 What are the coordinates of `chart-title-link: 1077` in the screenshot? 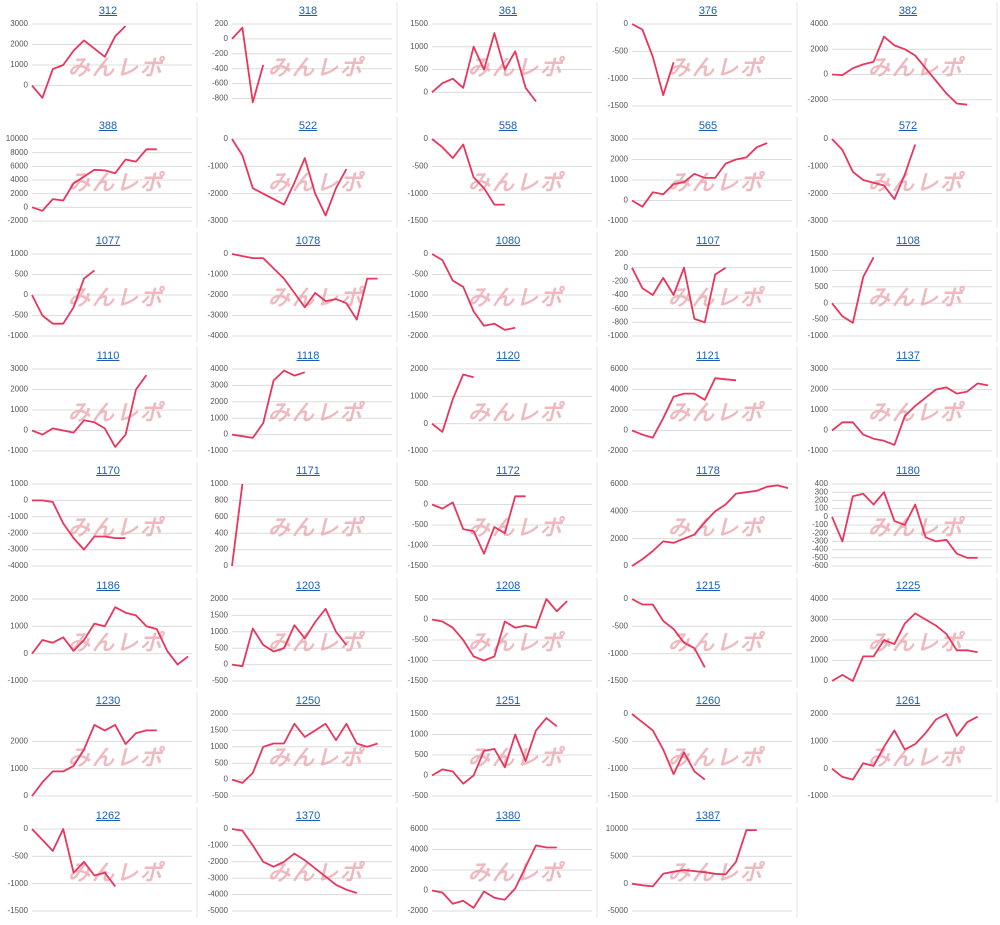 It's located at (108, 241).